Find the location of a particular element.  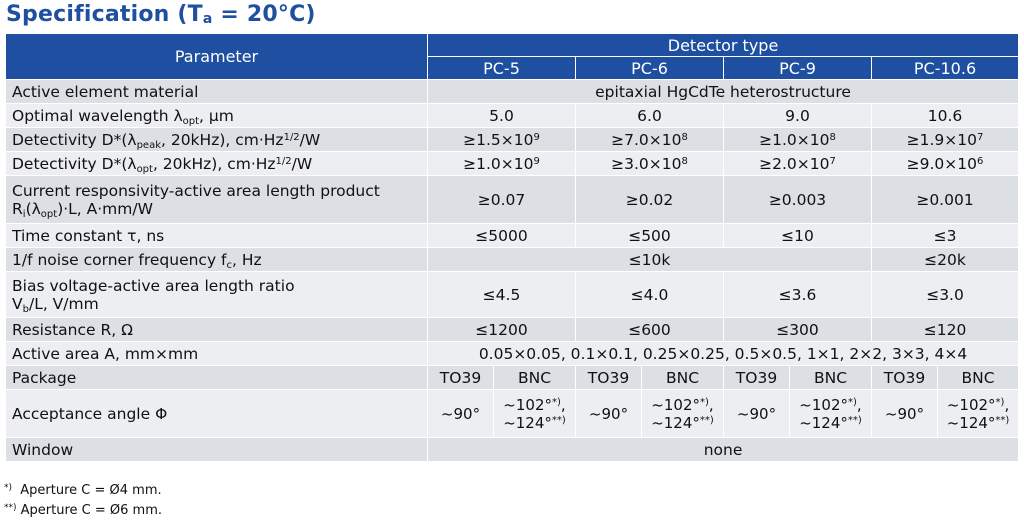

cell-value: ≥0.07 is located at coordinates (501, 199).